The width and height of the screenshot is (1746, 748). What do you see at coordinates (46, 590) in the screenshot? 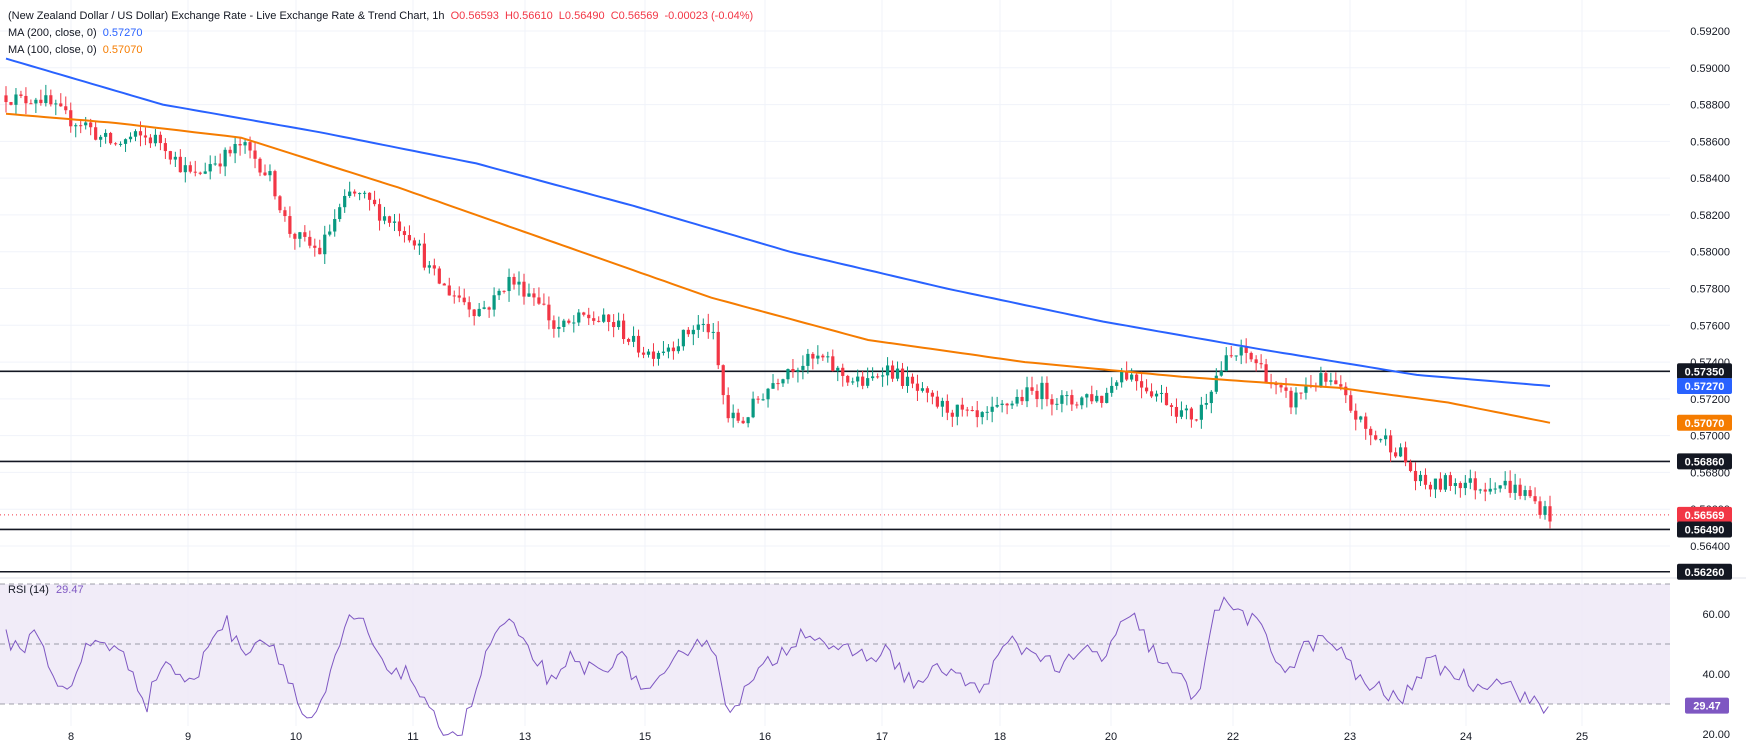
I see `rsi-legend: RSI (14) 29.47` at bounding box center [46, 590].